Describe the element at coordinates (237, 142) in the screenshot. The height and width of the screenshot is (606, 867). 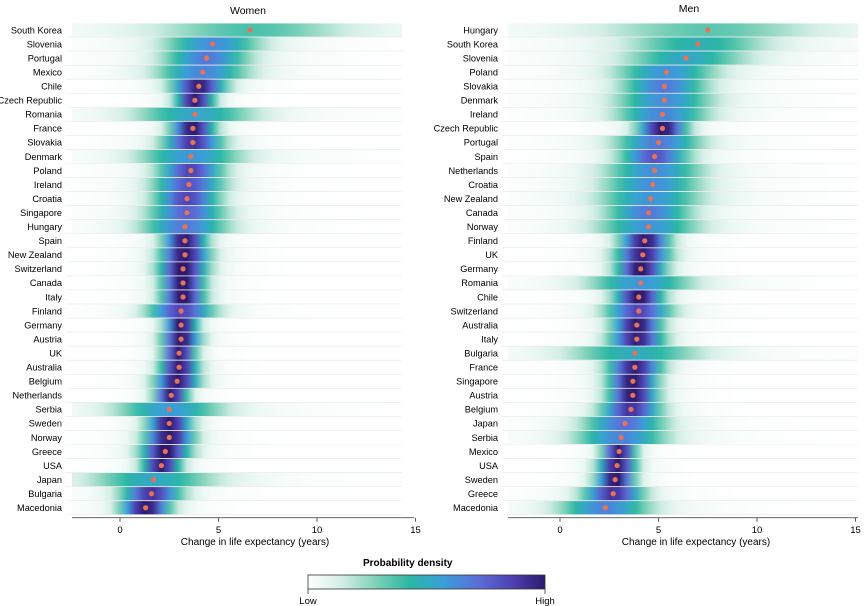
I see `women-density-band-slovakia` at that location.